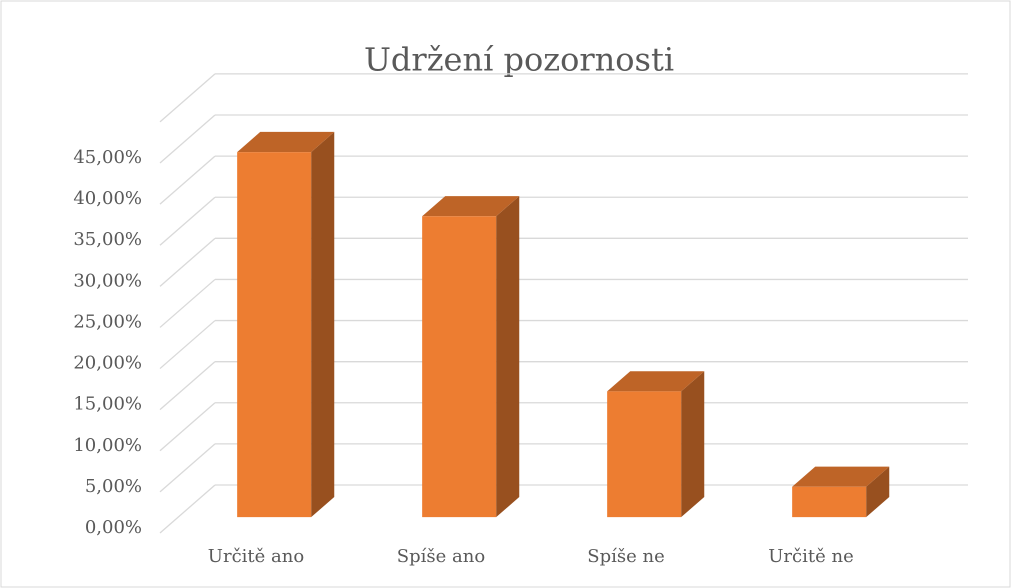  Describe the element at coordinates (519, 60) in the screenshot. I see `chart-title: Udržení pozornosti` at that location.